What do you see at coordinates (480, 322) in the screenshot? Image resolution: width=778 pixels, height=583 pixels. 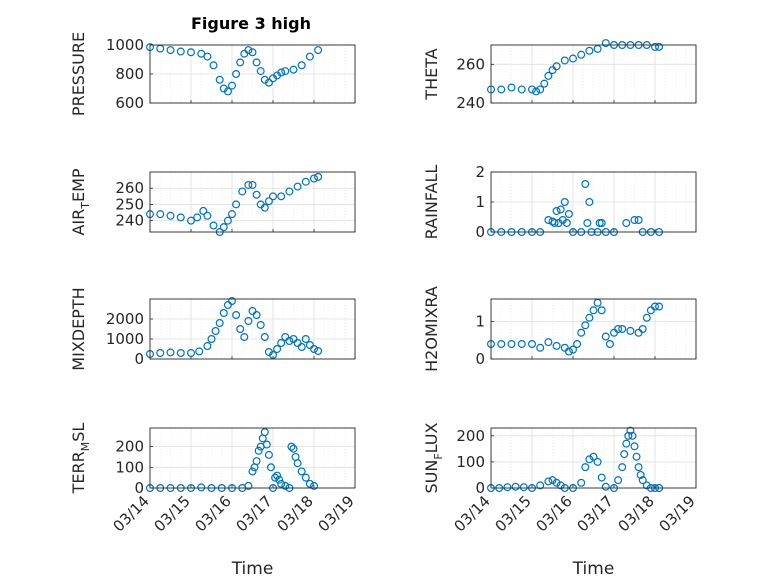 I see `y-tick-label: 1` at bounding box center [480, 322].